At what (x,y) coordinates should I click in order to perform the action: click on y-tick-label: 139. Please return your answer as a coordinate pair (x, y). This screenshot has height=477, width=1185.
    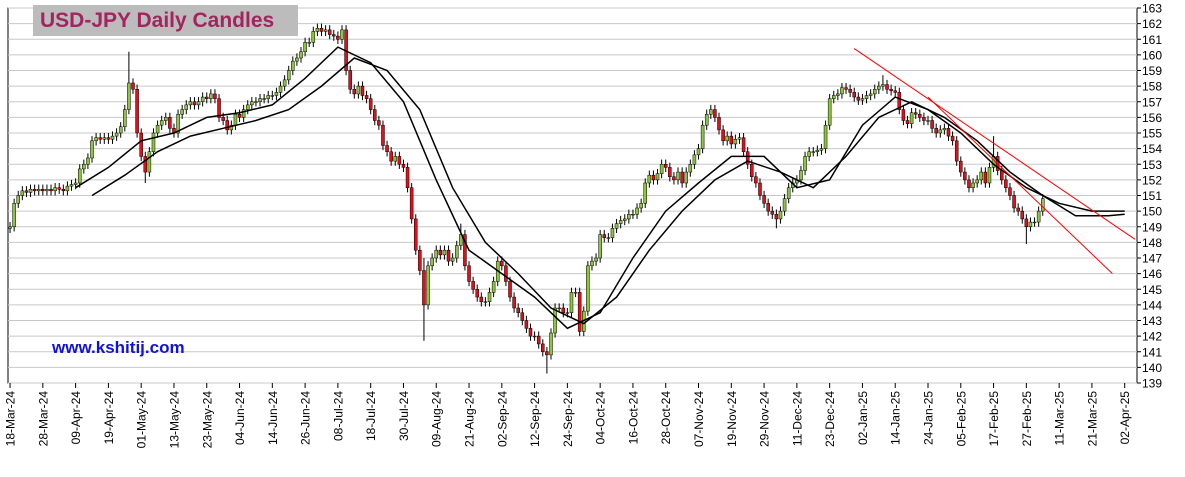
    Looking at the image, I should click on (1152, 384).